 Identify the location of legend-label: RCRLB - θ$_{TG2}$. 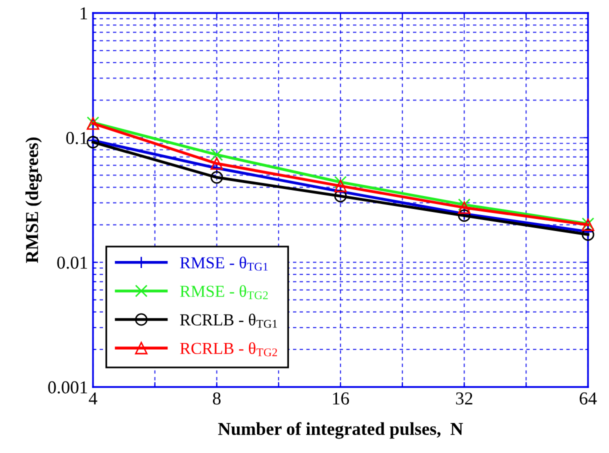
(229, 349).